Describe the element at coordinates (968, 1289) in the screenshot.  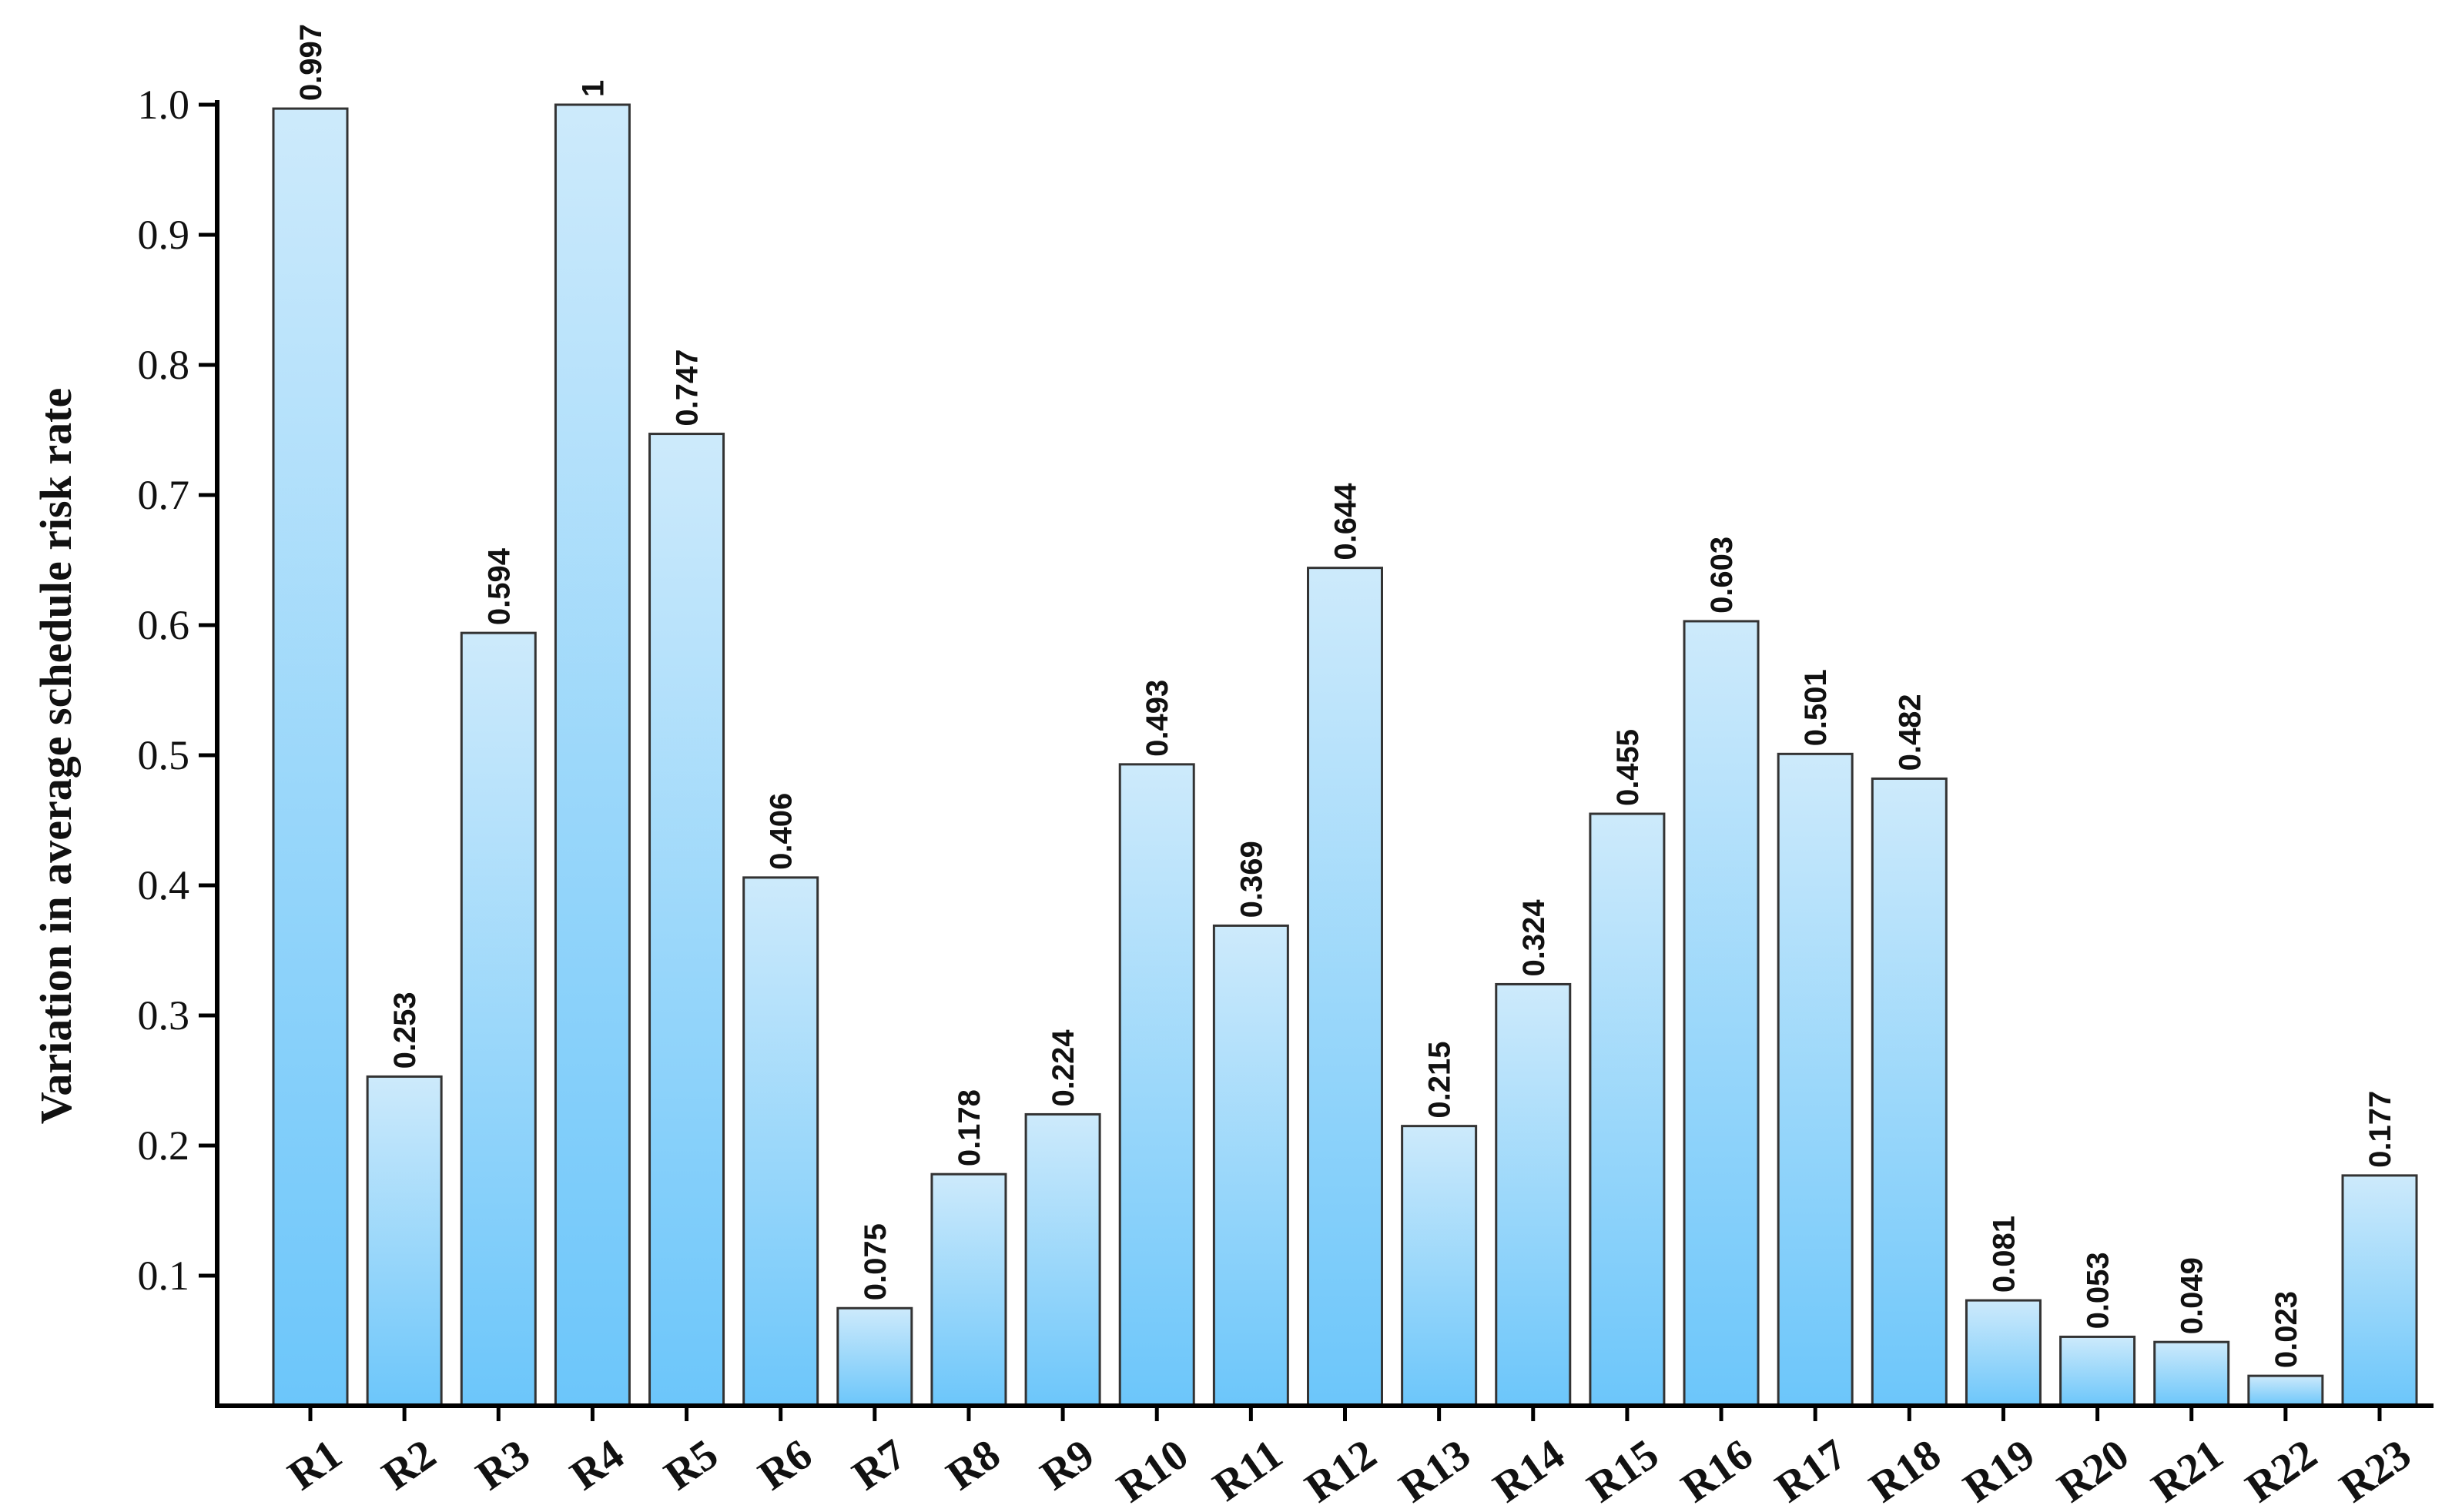
I see `bar-r8` at that location.